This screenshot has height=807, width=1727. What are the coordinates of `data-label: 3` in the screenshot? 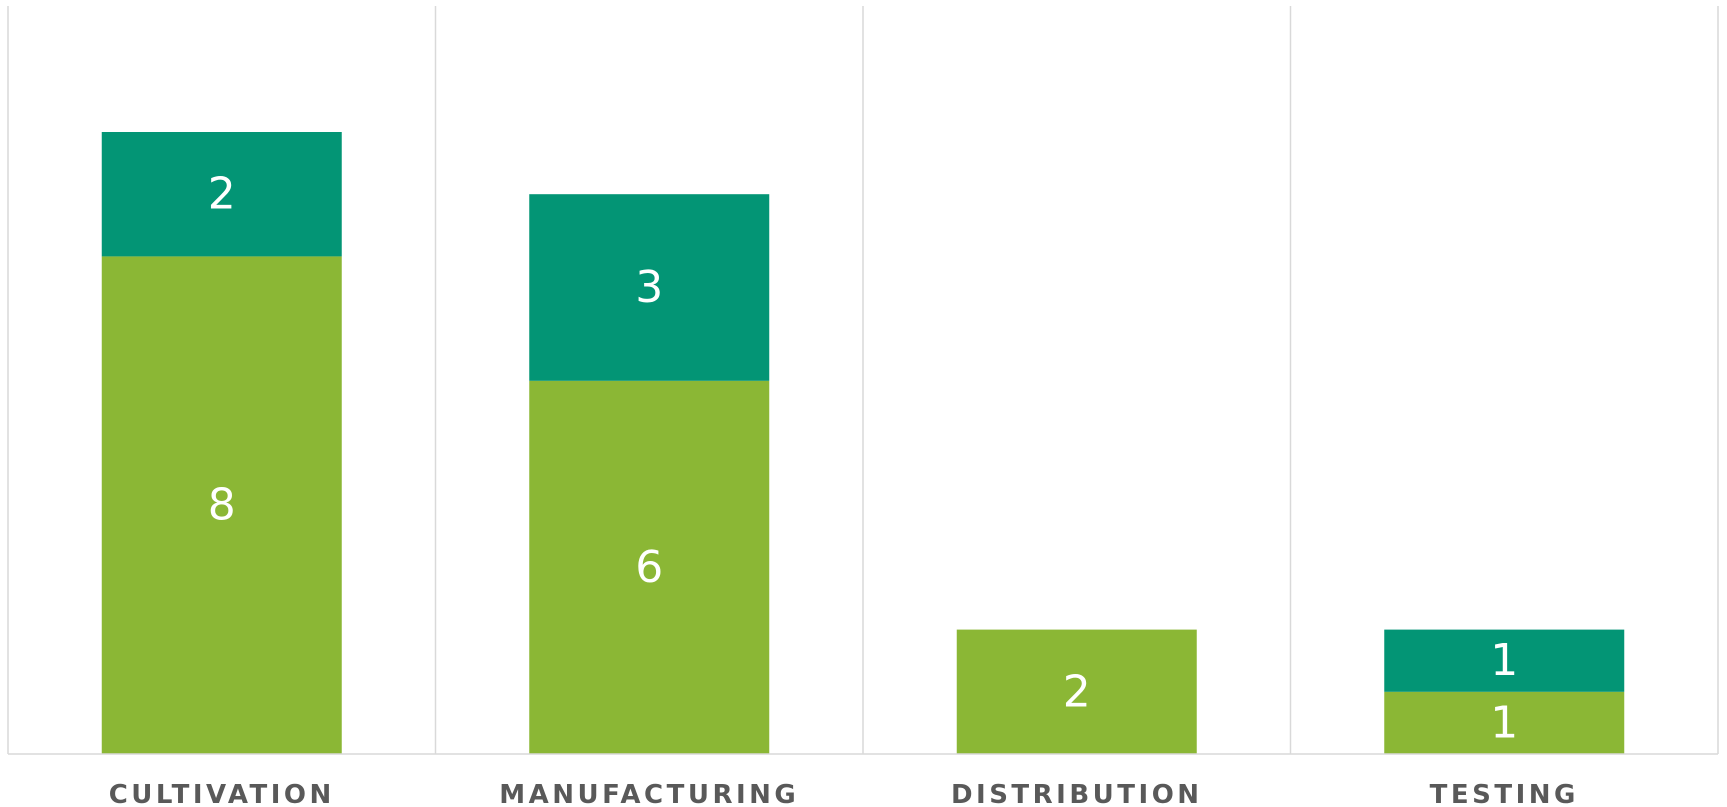 It's located at (649, 287).